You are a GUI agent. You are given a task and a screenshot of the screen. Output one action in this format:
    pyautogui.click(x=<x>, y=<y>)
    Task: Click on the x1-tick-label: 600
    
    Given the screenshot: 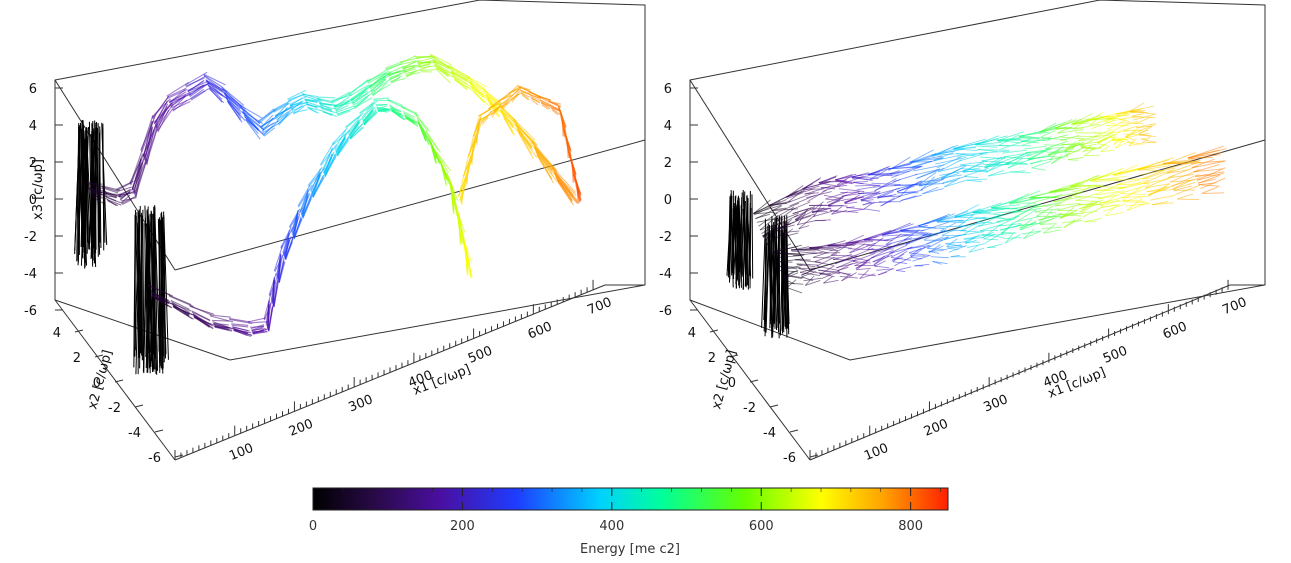 What is the action you would take?
    pyautogui.click(x=1175, y=330)
    